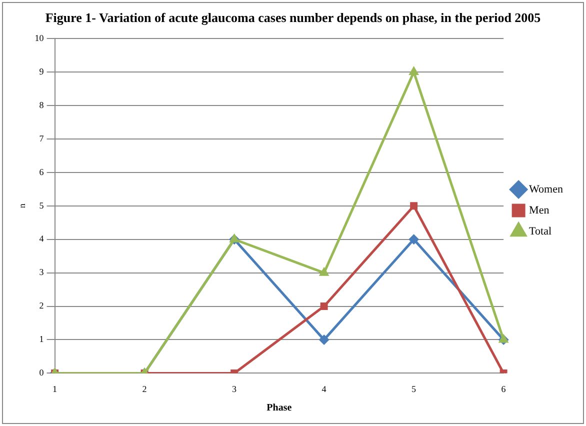  What do you see at coordinates (41, 71) in the screenshot?
I see `y-tick-label: 9` at bounding box center [41, 71].